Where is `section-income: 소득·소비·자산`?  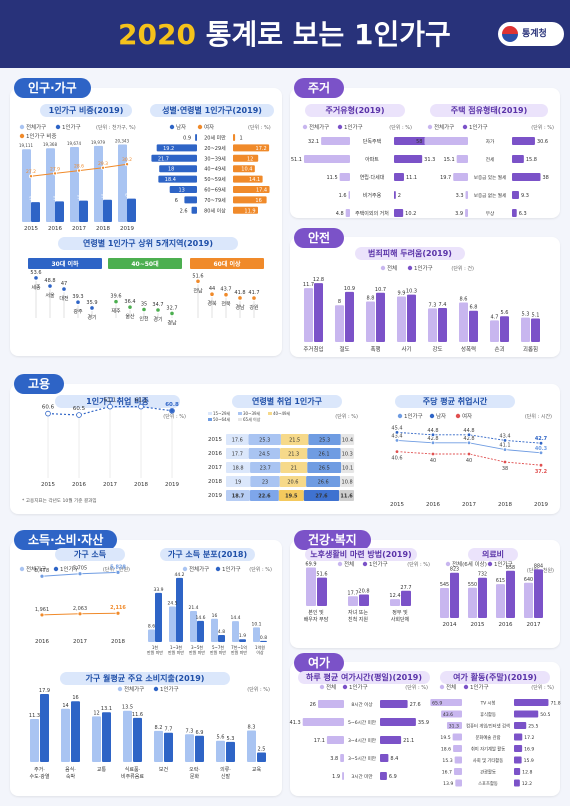 section-income: 소득·소비·자산 is located at coordinates (66, 540).